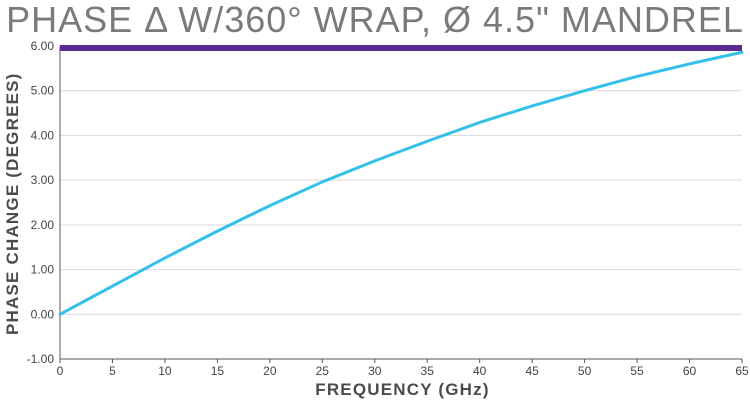  Describe the element at coordinates (480, 371) in the screenshot. I see `x-tick-label: 40` at that location.